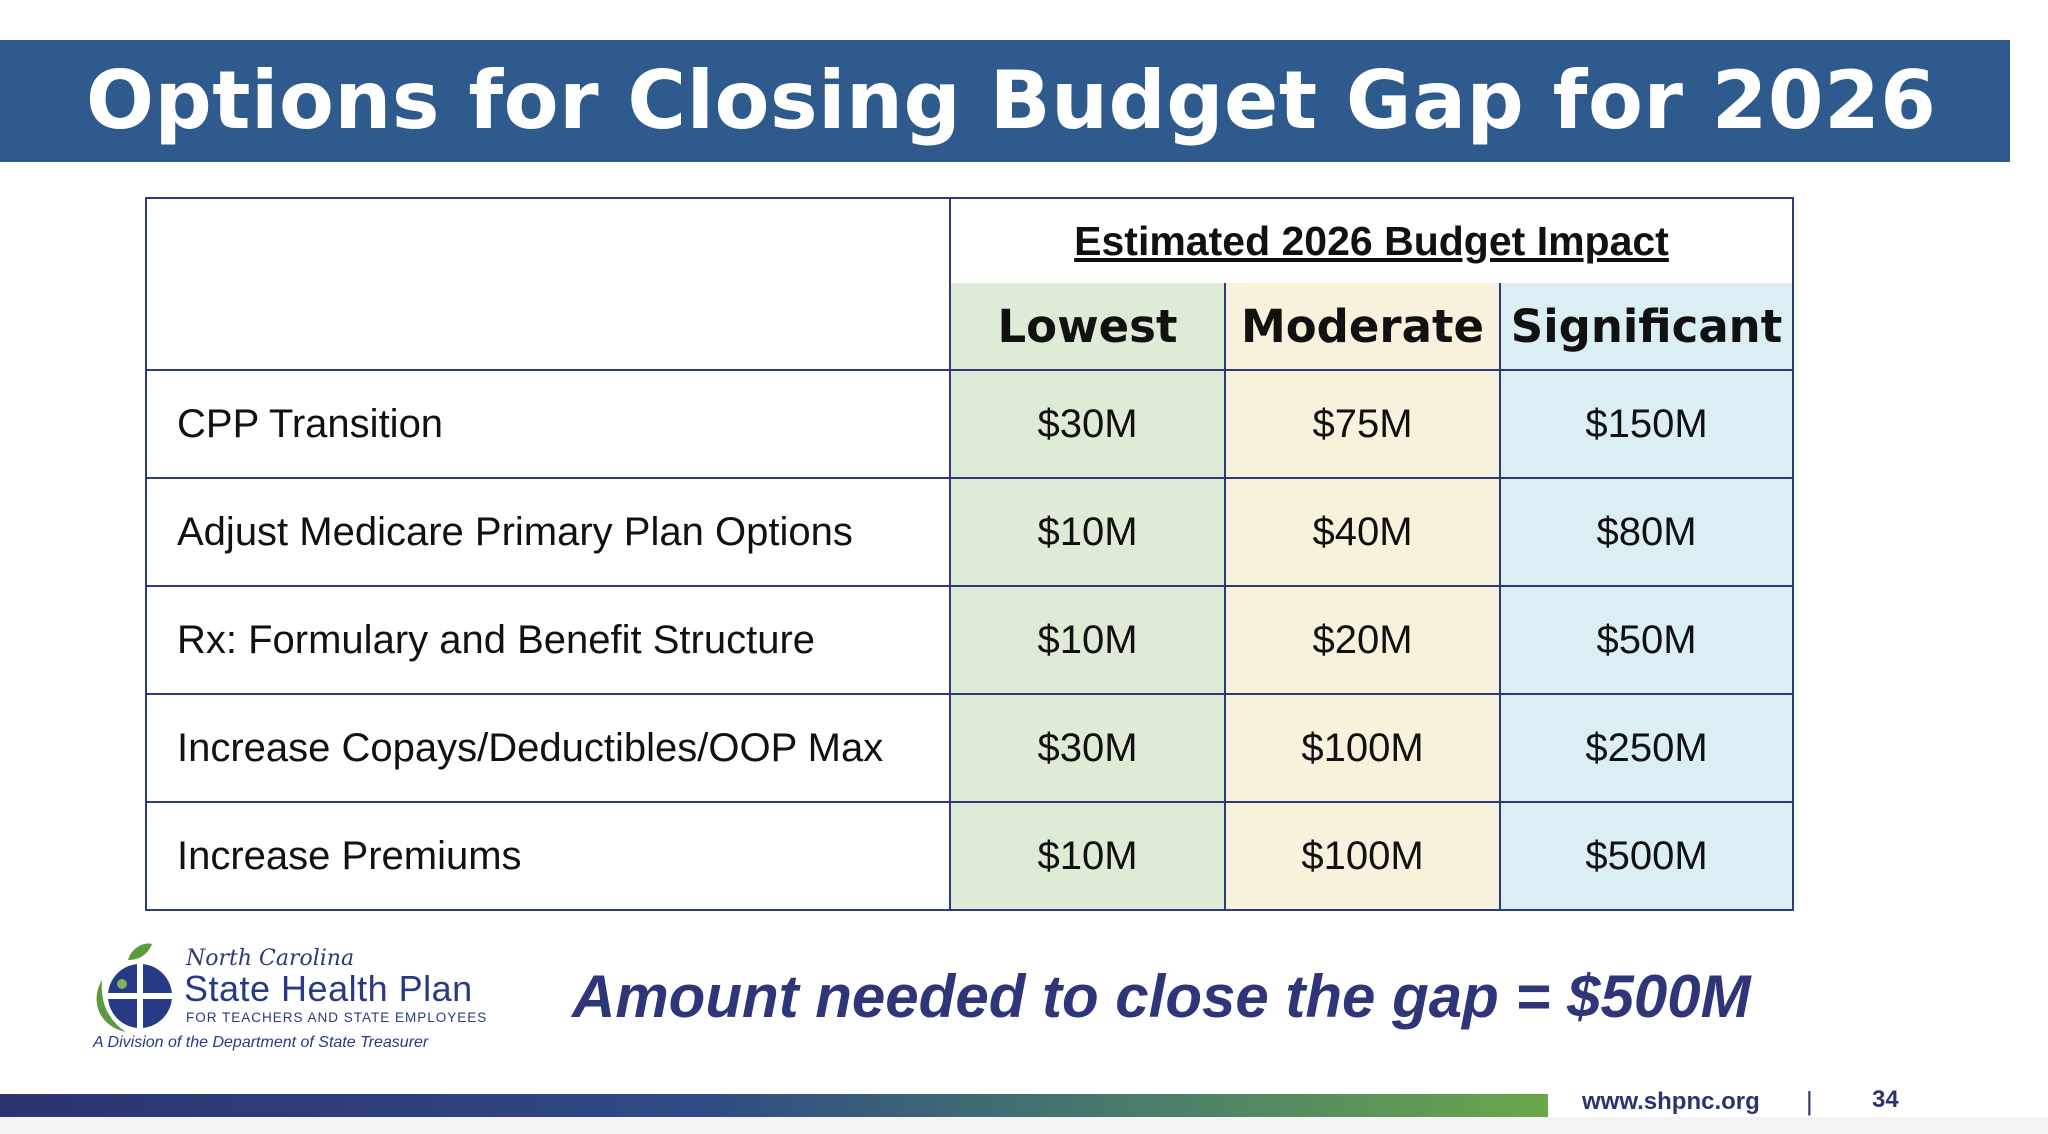 The height and width of the screenshot is (1134, 2048). I want to click on value-significant: $150M, so click(1646, 424).